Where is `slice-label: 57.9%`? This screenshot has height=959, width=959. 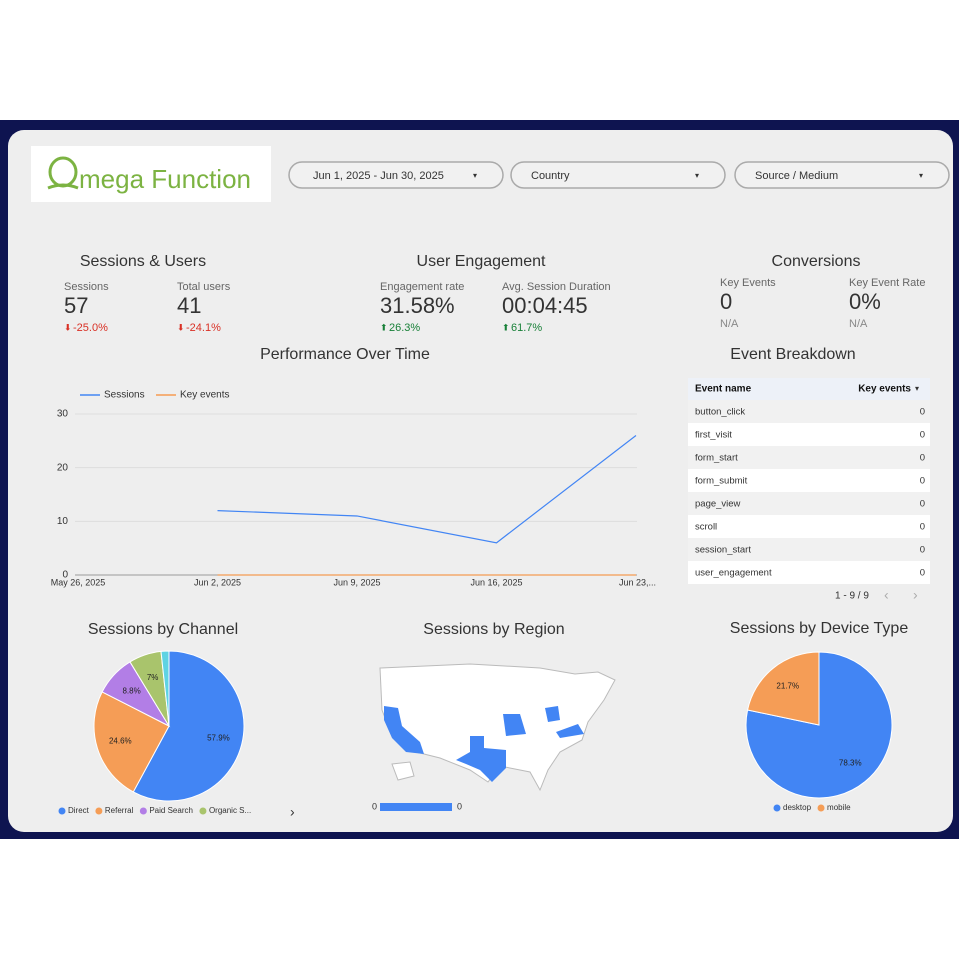 slice-label: 57.9% is located at coordinates (218, 738).